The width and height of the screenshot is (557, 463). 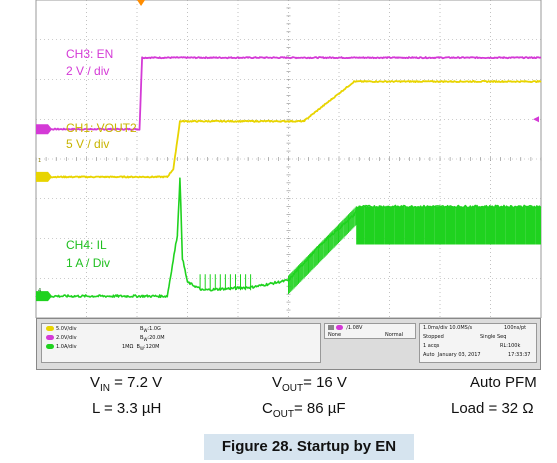 I want to click on mode-condition: Auto PFM, so click(x=503, y=382).